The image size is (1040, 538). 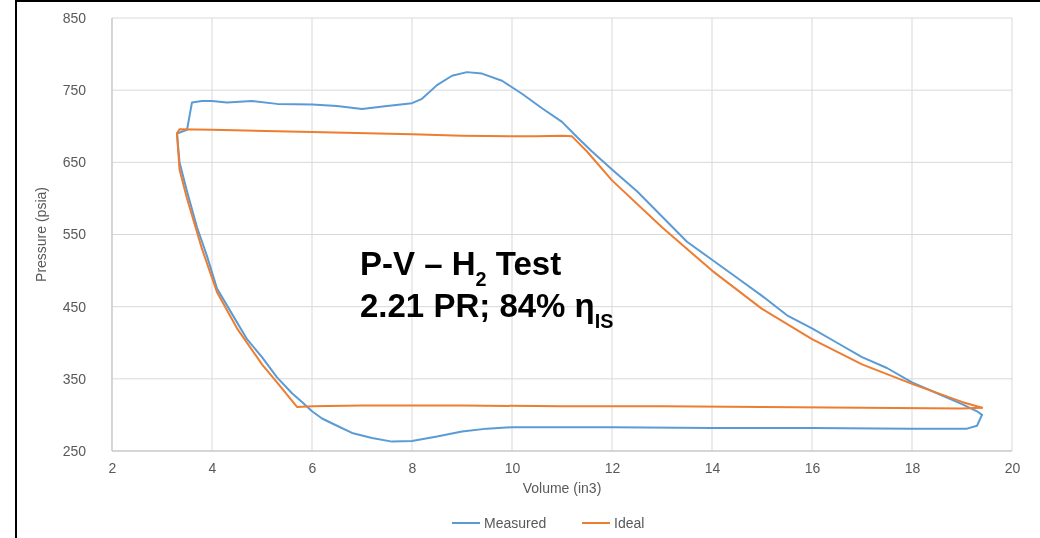 What do you see at coordinates (461, 267) in the screenshot?
I see `annotation: P-V – H$_{2}$ Test` at bounding box center [461, 267].